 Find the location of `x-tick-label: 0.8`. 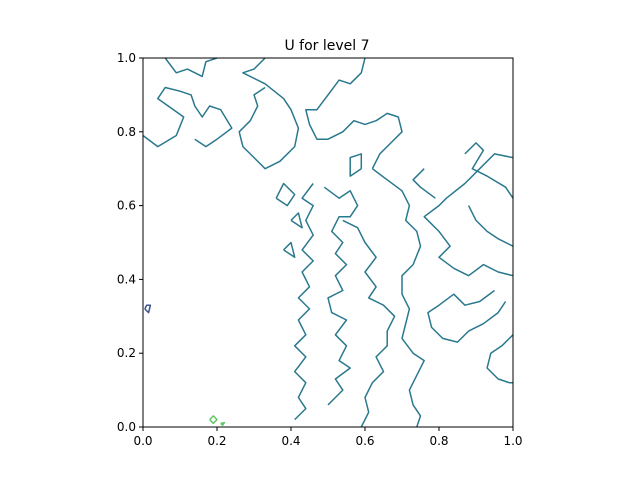

x-tick-label: 0.8 is located at coordinates (438, 441).